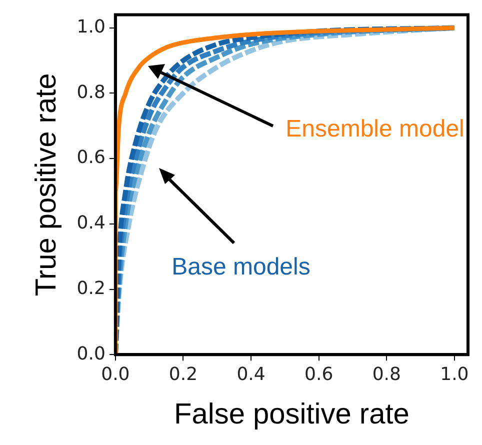  What do you see at coordinates (91, 92) in the screenshot?
I see `y-tick-label: 0.8` at bounding box center [91, 92].